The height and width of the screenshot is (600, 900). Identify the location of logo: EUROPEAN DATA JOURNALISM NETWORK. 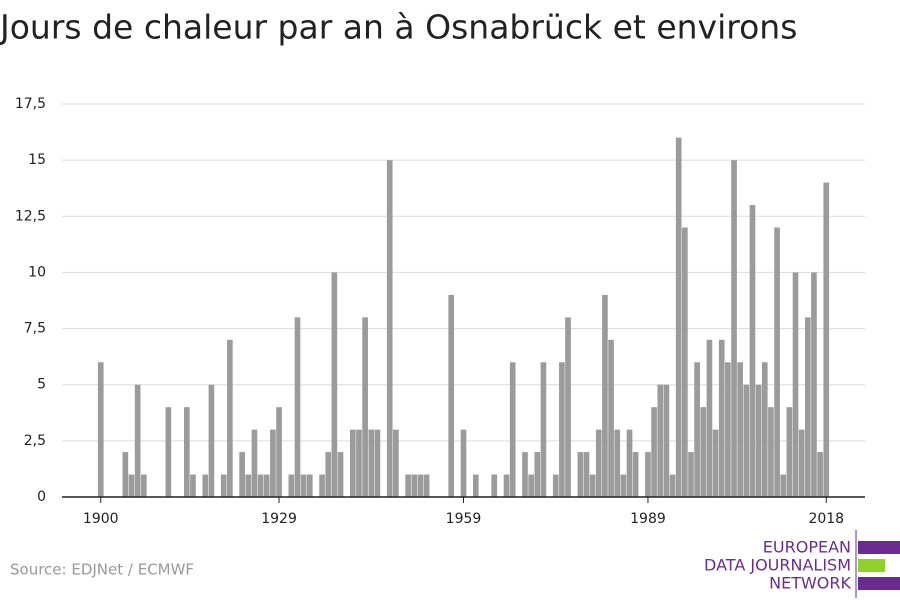
(802, 564).